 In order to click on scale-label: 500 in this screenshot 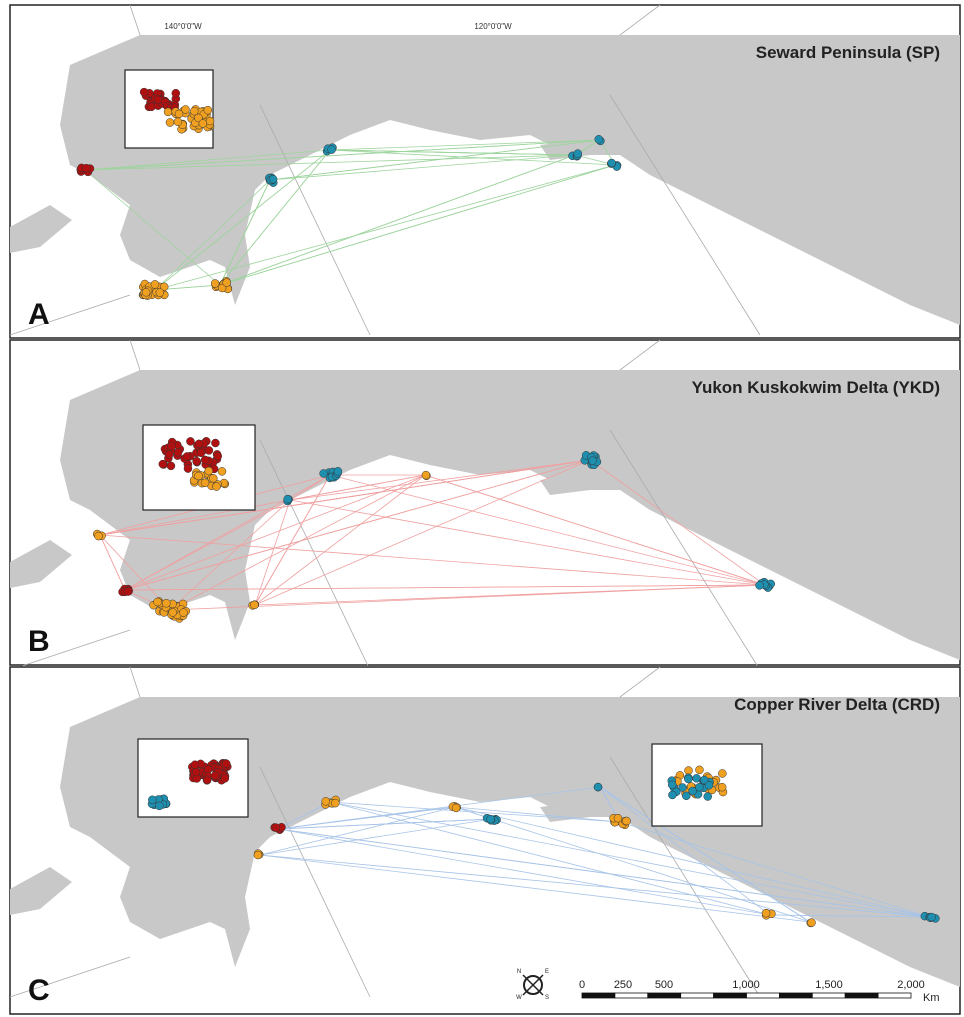, I will do `click(664, 985)`.